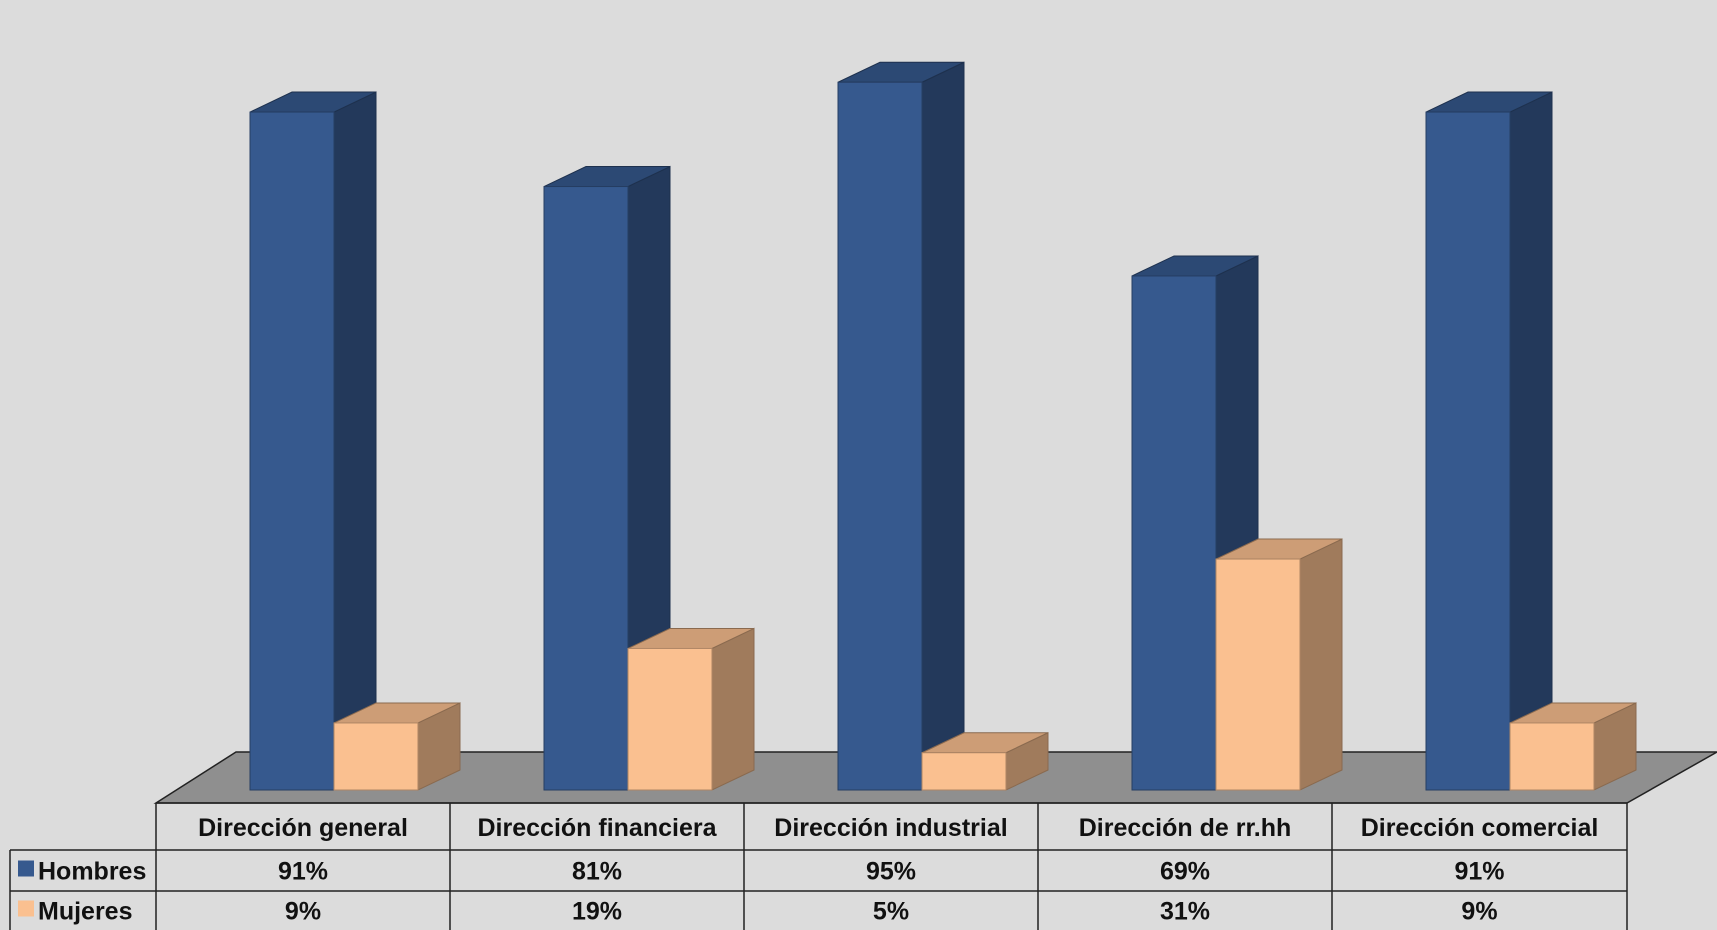  I want to click on legend-key-mujeres, so click(26, 908).